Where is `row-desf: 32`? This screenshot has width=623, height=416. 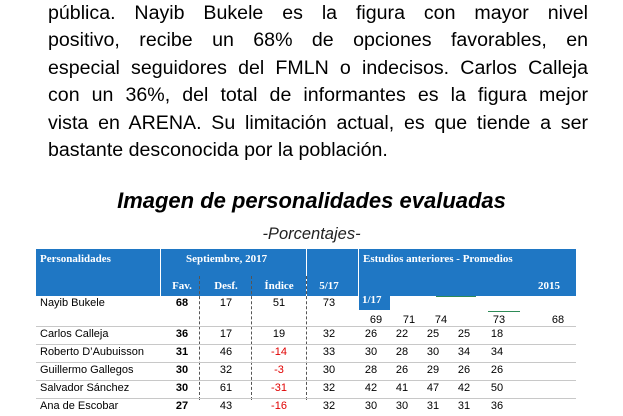 row-desf: 32 is located at coordinates (226, 370).